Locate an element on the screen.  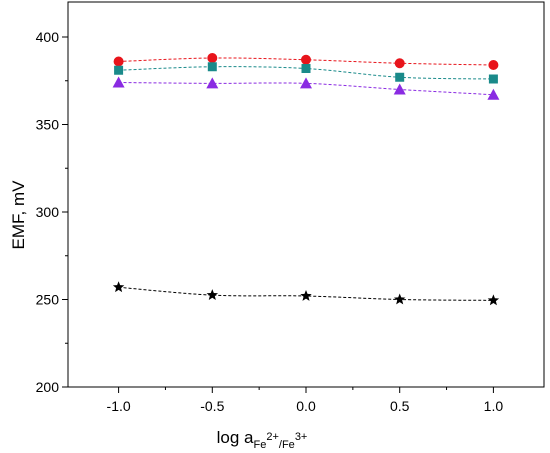
y-tick-label: 400 is located at coordinates (48, 37).